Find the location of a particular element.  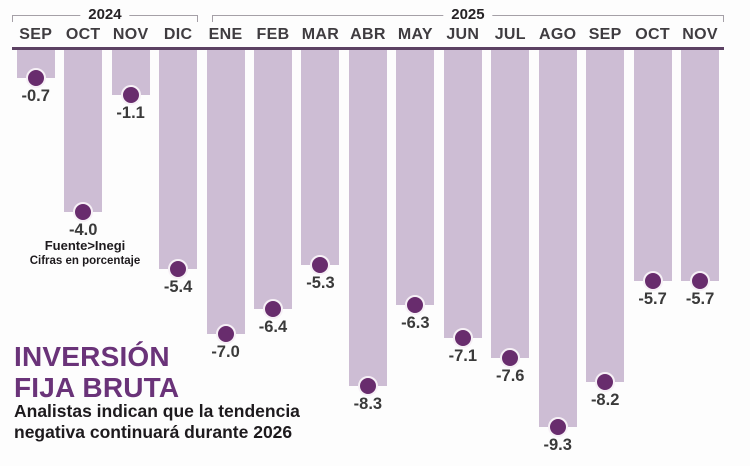

bar: -1.1 is located at coordinates (130, 86).